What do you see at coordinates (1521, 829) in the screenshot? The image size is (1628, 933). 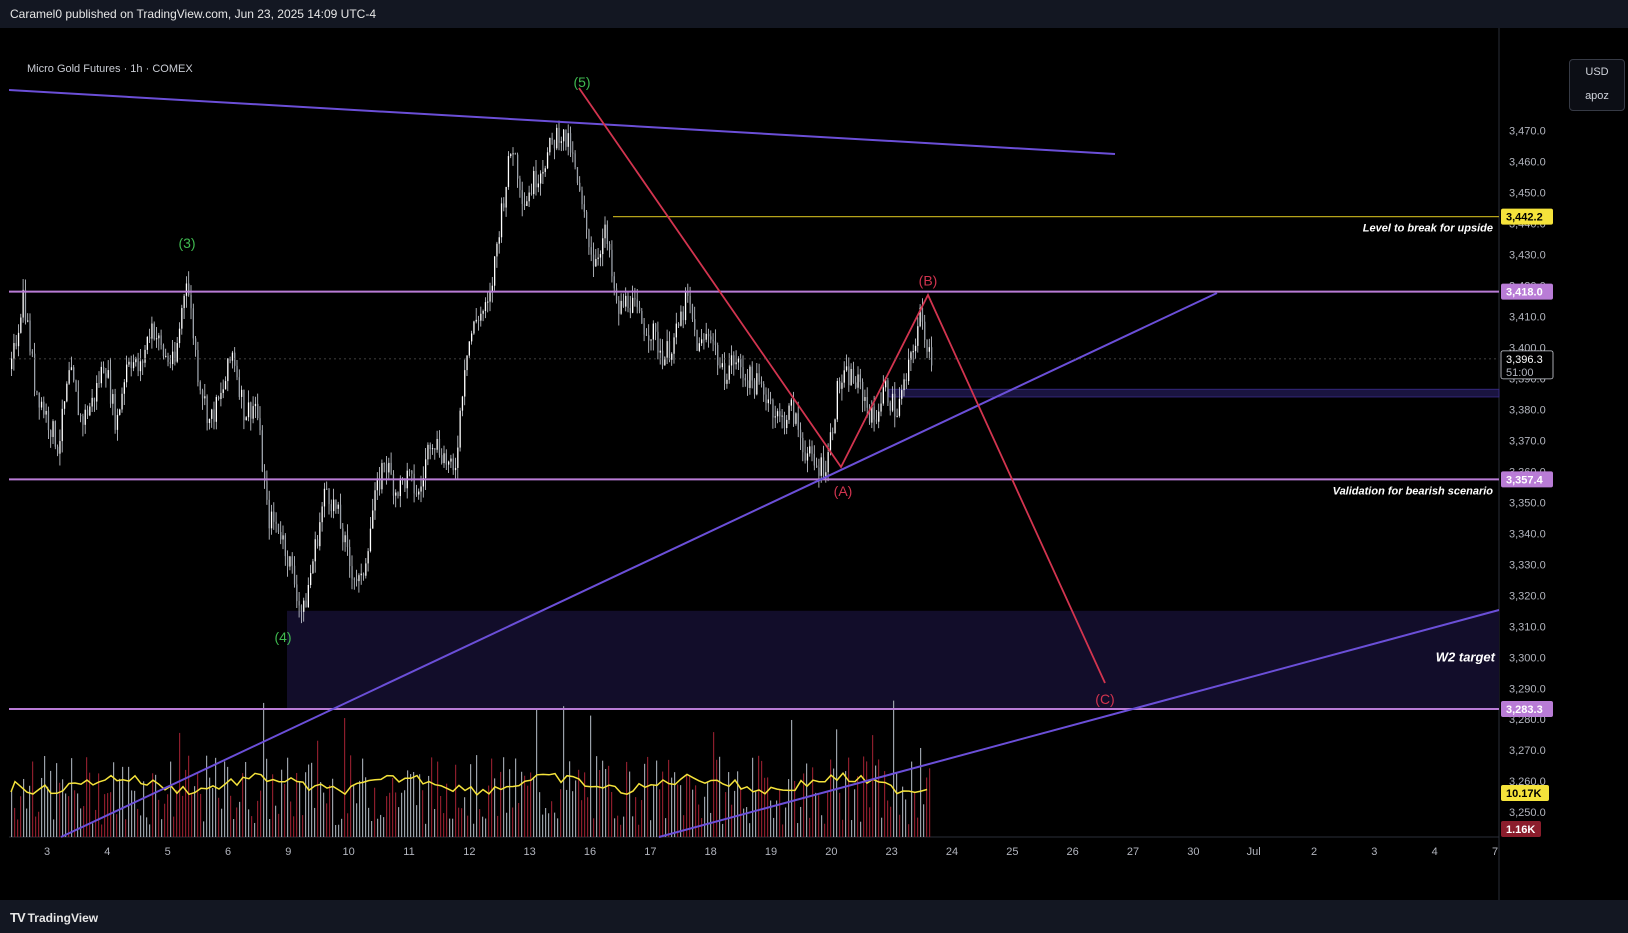 I see `volume-last-badge` at bounding box center [1521, 829].